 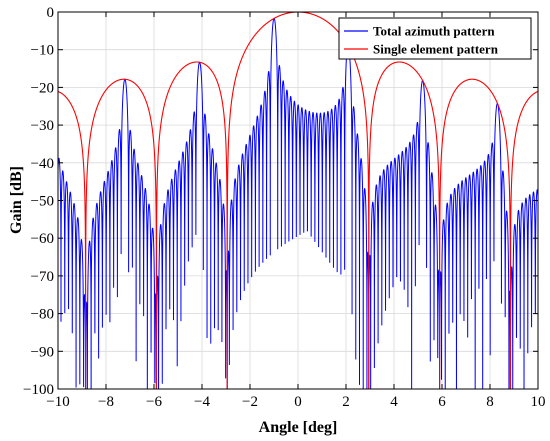 What do you see at coordinates (394, 402) in the screenshot?
I see `x-tick-label: 4` at bounding box center [394, 402].